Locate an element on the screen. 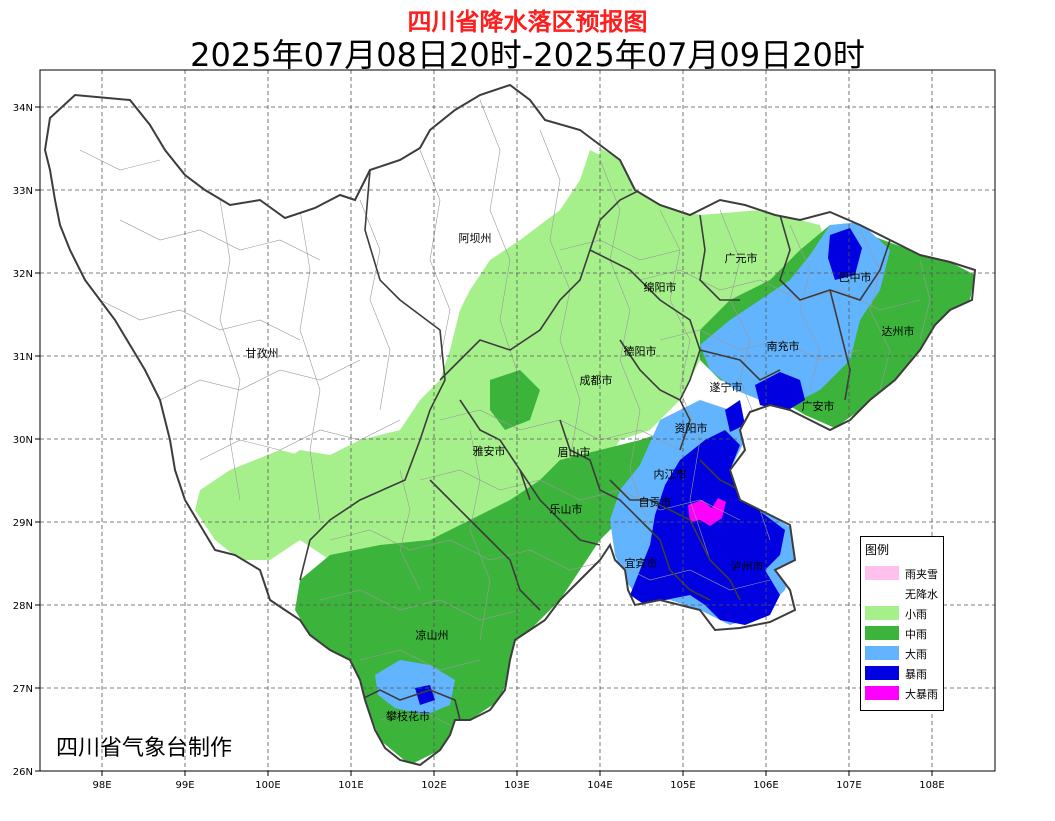 This screenshot has width=1055, height=821. city-label-aba: 阿坝州 is located at coordinates (475, 238).